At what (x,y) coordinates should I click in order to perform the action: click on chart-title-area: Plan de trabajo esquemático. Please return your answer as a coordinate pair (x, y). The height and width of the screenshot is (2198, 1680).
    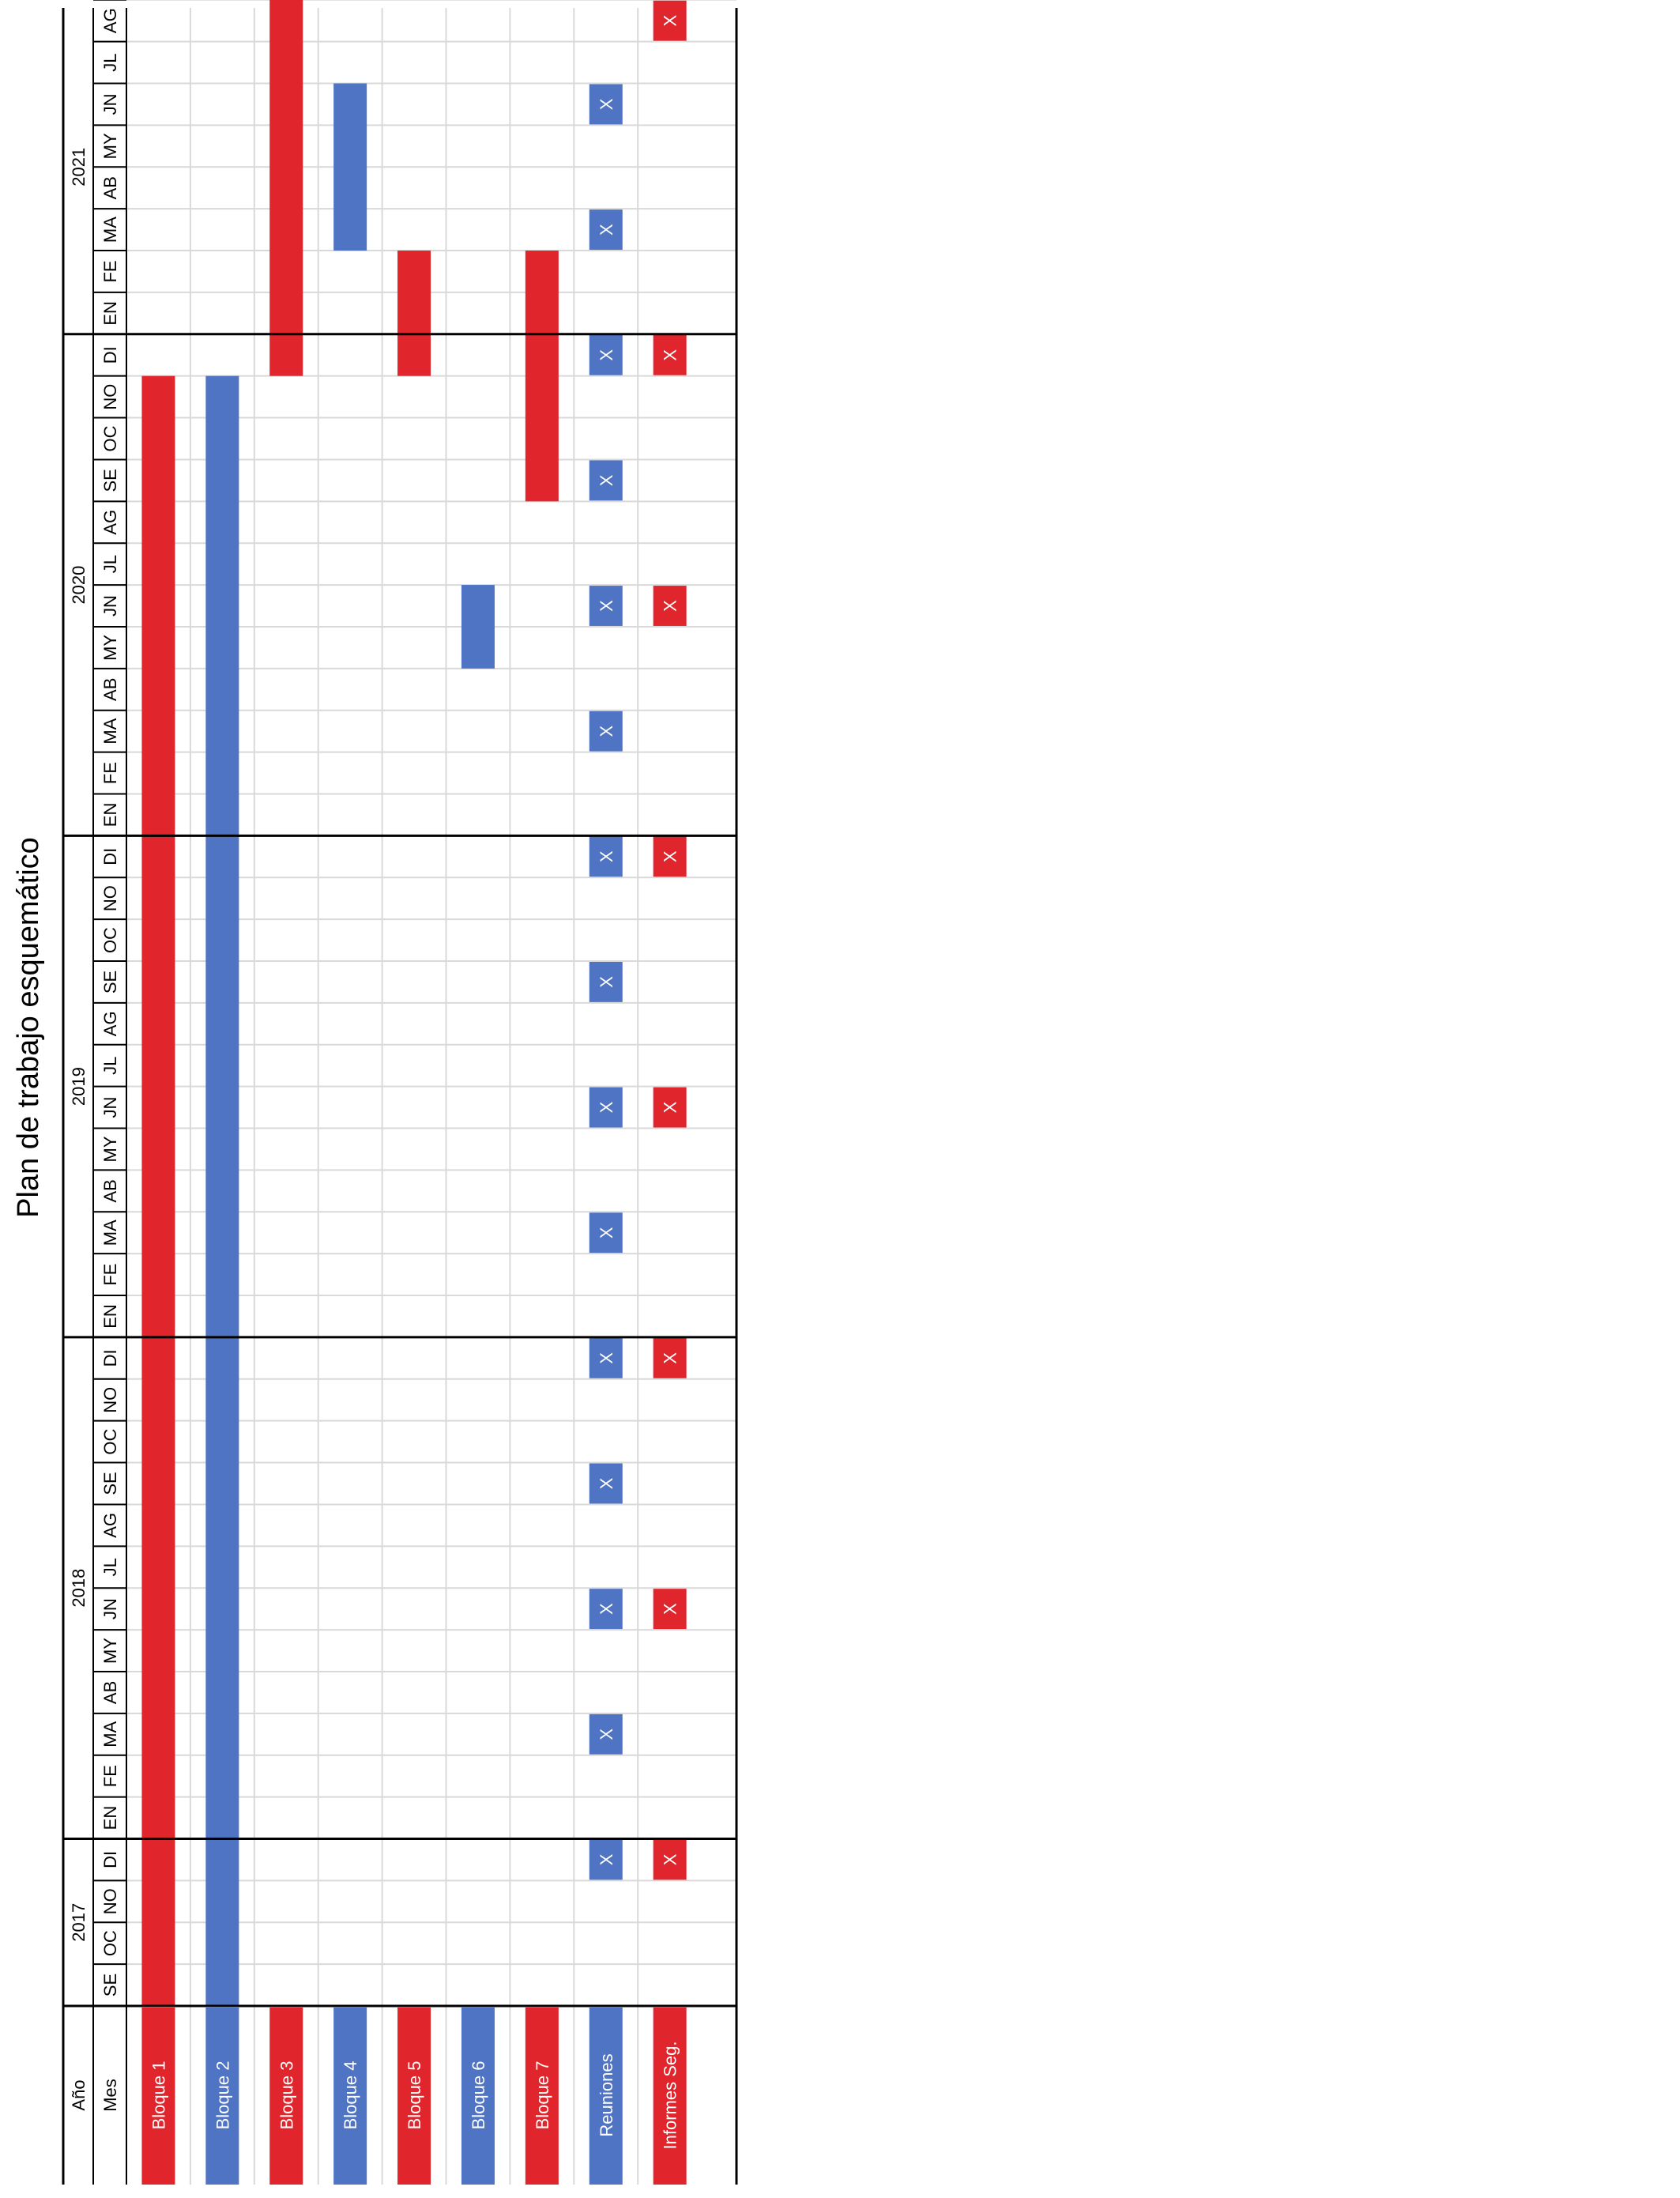
    Looking at the image, I should click on (31, 1097).